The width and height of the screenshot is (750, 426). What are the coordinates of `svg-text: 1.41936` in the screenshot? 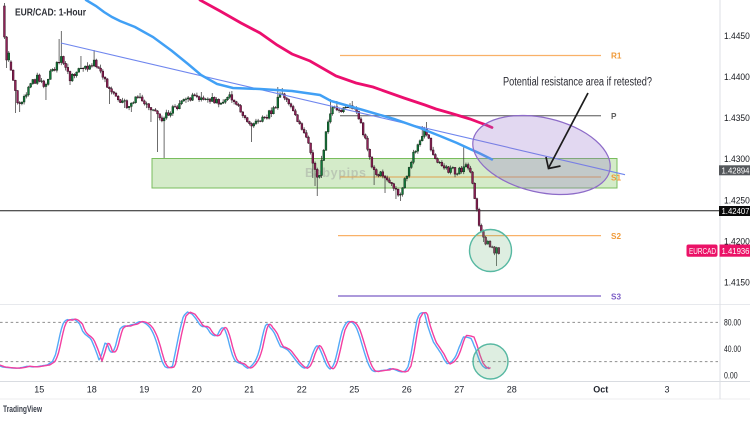 It's located at (736, 251).